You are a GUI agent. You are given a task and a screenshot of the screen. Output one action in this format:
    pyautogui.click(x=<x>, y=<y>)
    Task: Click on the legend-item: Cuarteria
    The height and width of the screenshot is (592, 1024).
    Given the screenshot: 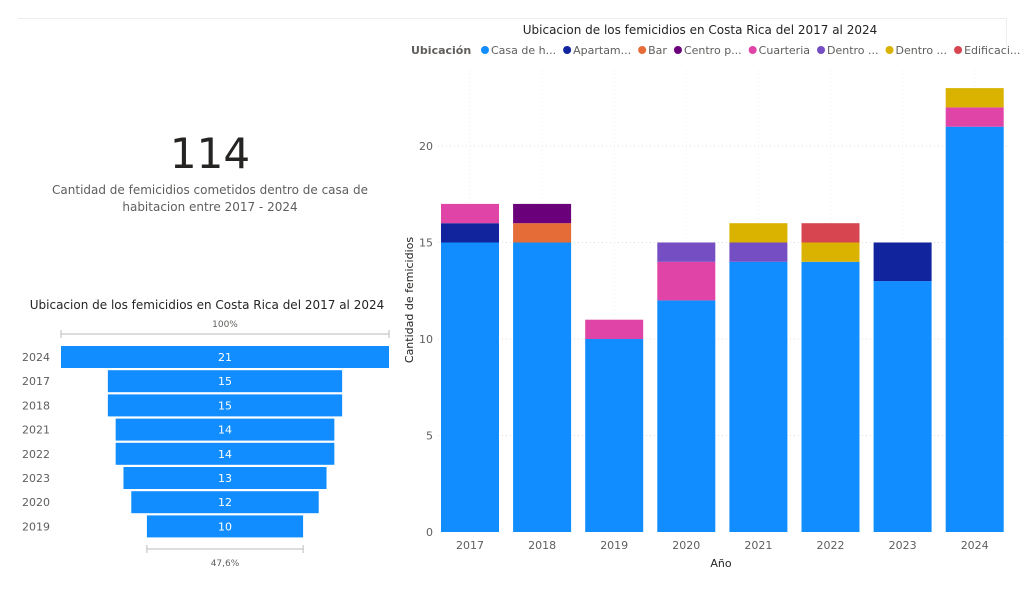 What is the action you would take?
    pyautogui.click(x=784, y=50)
    